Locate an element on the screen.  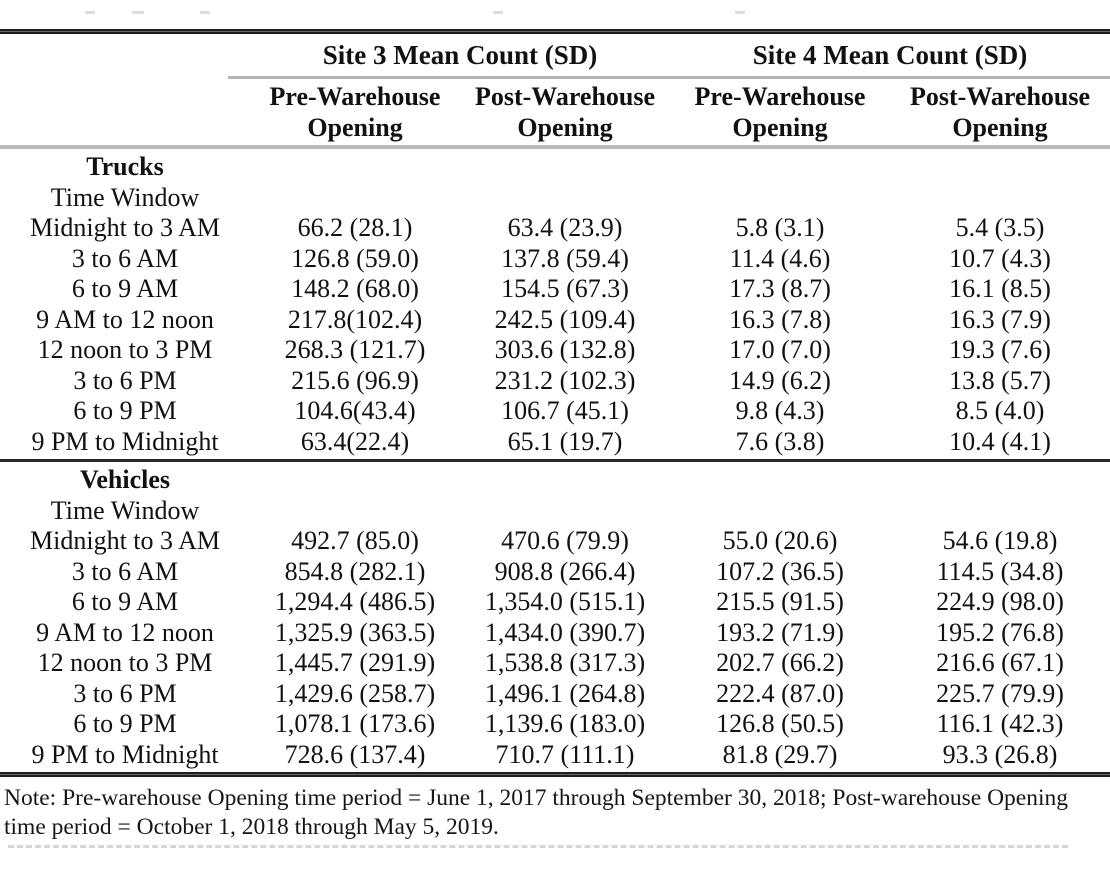
cell-value: 1,139.6 (183.0) is located at coordinates (565, 723).